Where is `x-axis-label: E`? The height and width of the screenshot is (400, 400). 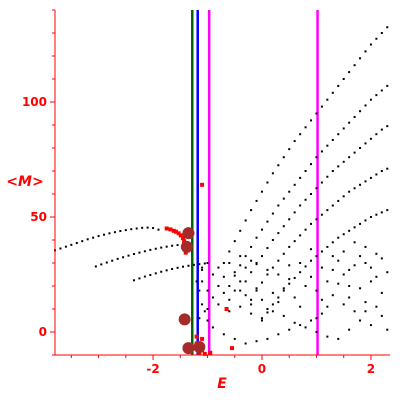
x-axis-label: E is located at coordinates (222, 384).